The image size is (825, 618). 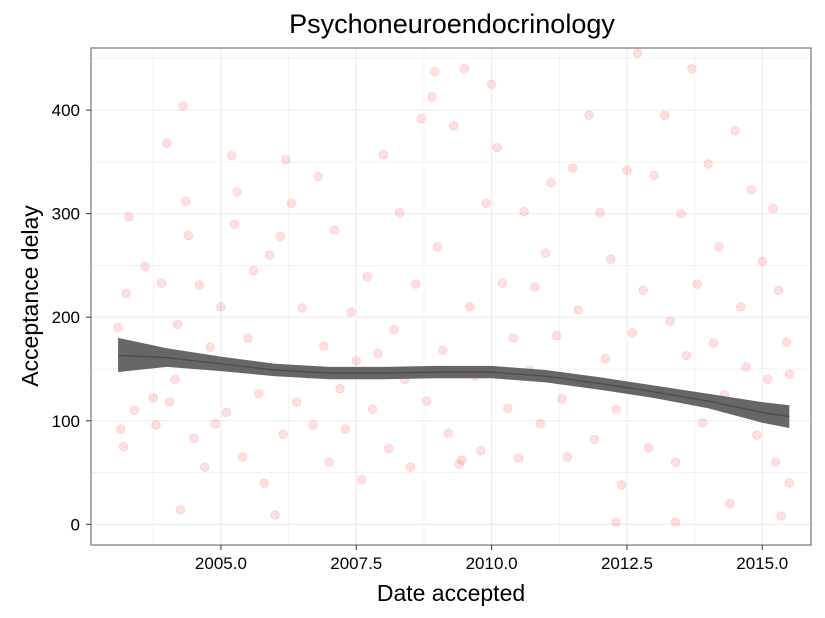 I want to click on y-tick-label: 0, so click(x=75, y=524).